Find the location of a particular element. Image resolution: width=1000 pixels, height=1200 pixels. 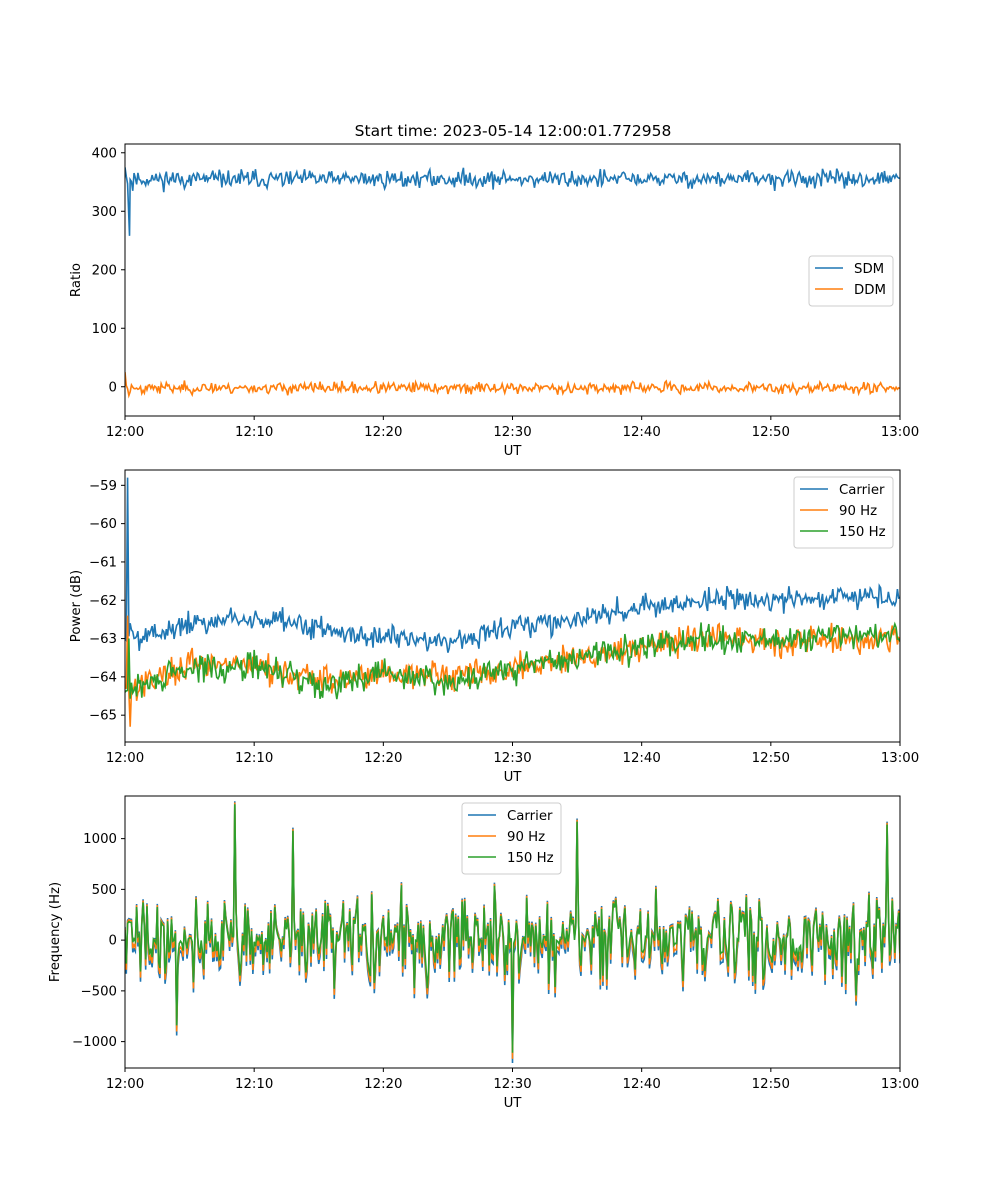

y-axis-label: Ratio is located at coordinates (76, 280).